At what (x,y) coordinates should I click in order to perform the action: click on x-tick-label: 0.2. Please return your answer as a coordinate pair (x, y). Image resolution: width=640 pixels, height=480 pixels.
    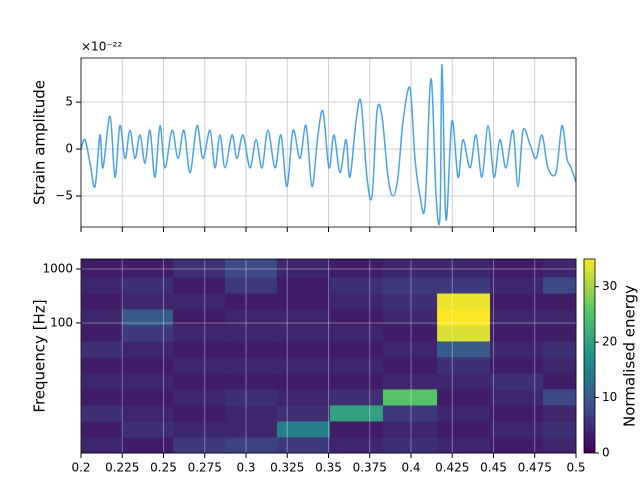
    Looking at the image, I should click on (80, 468).